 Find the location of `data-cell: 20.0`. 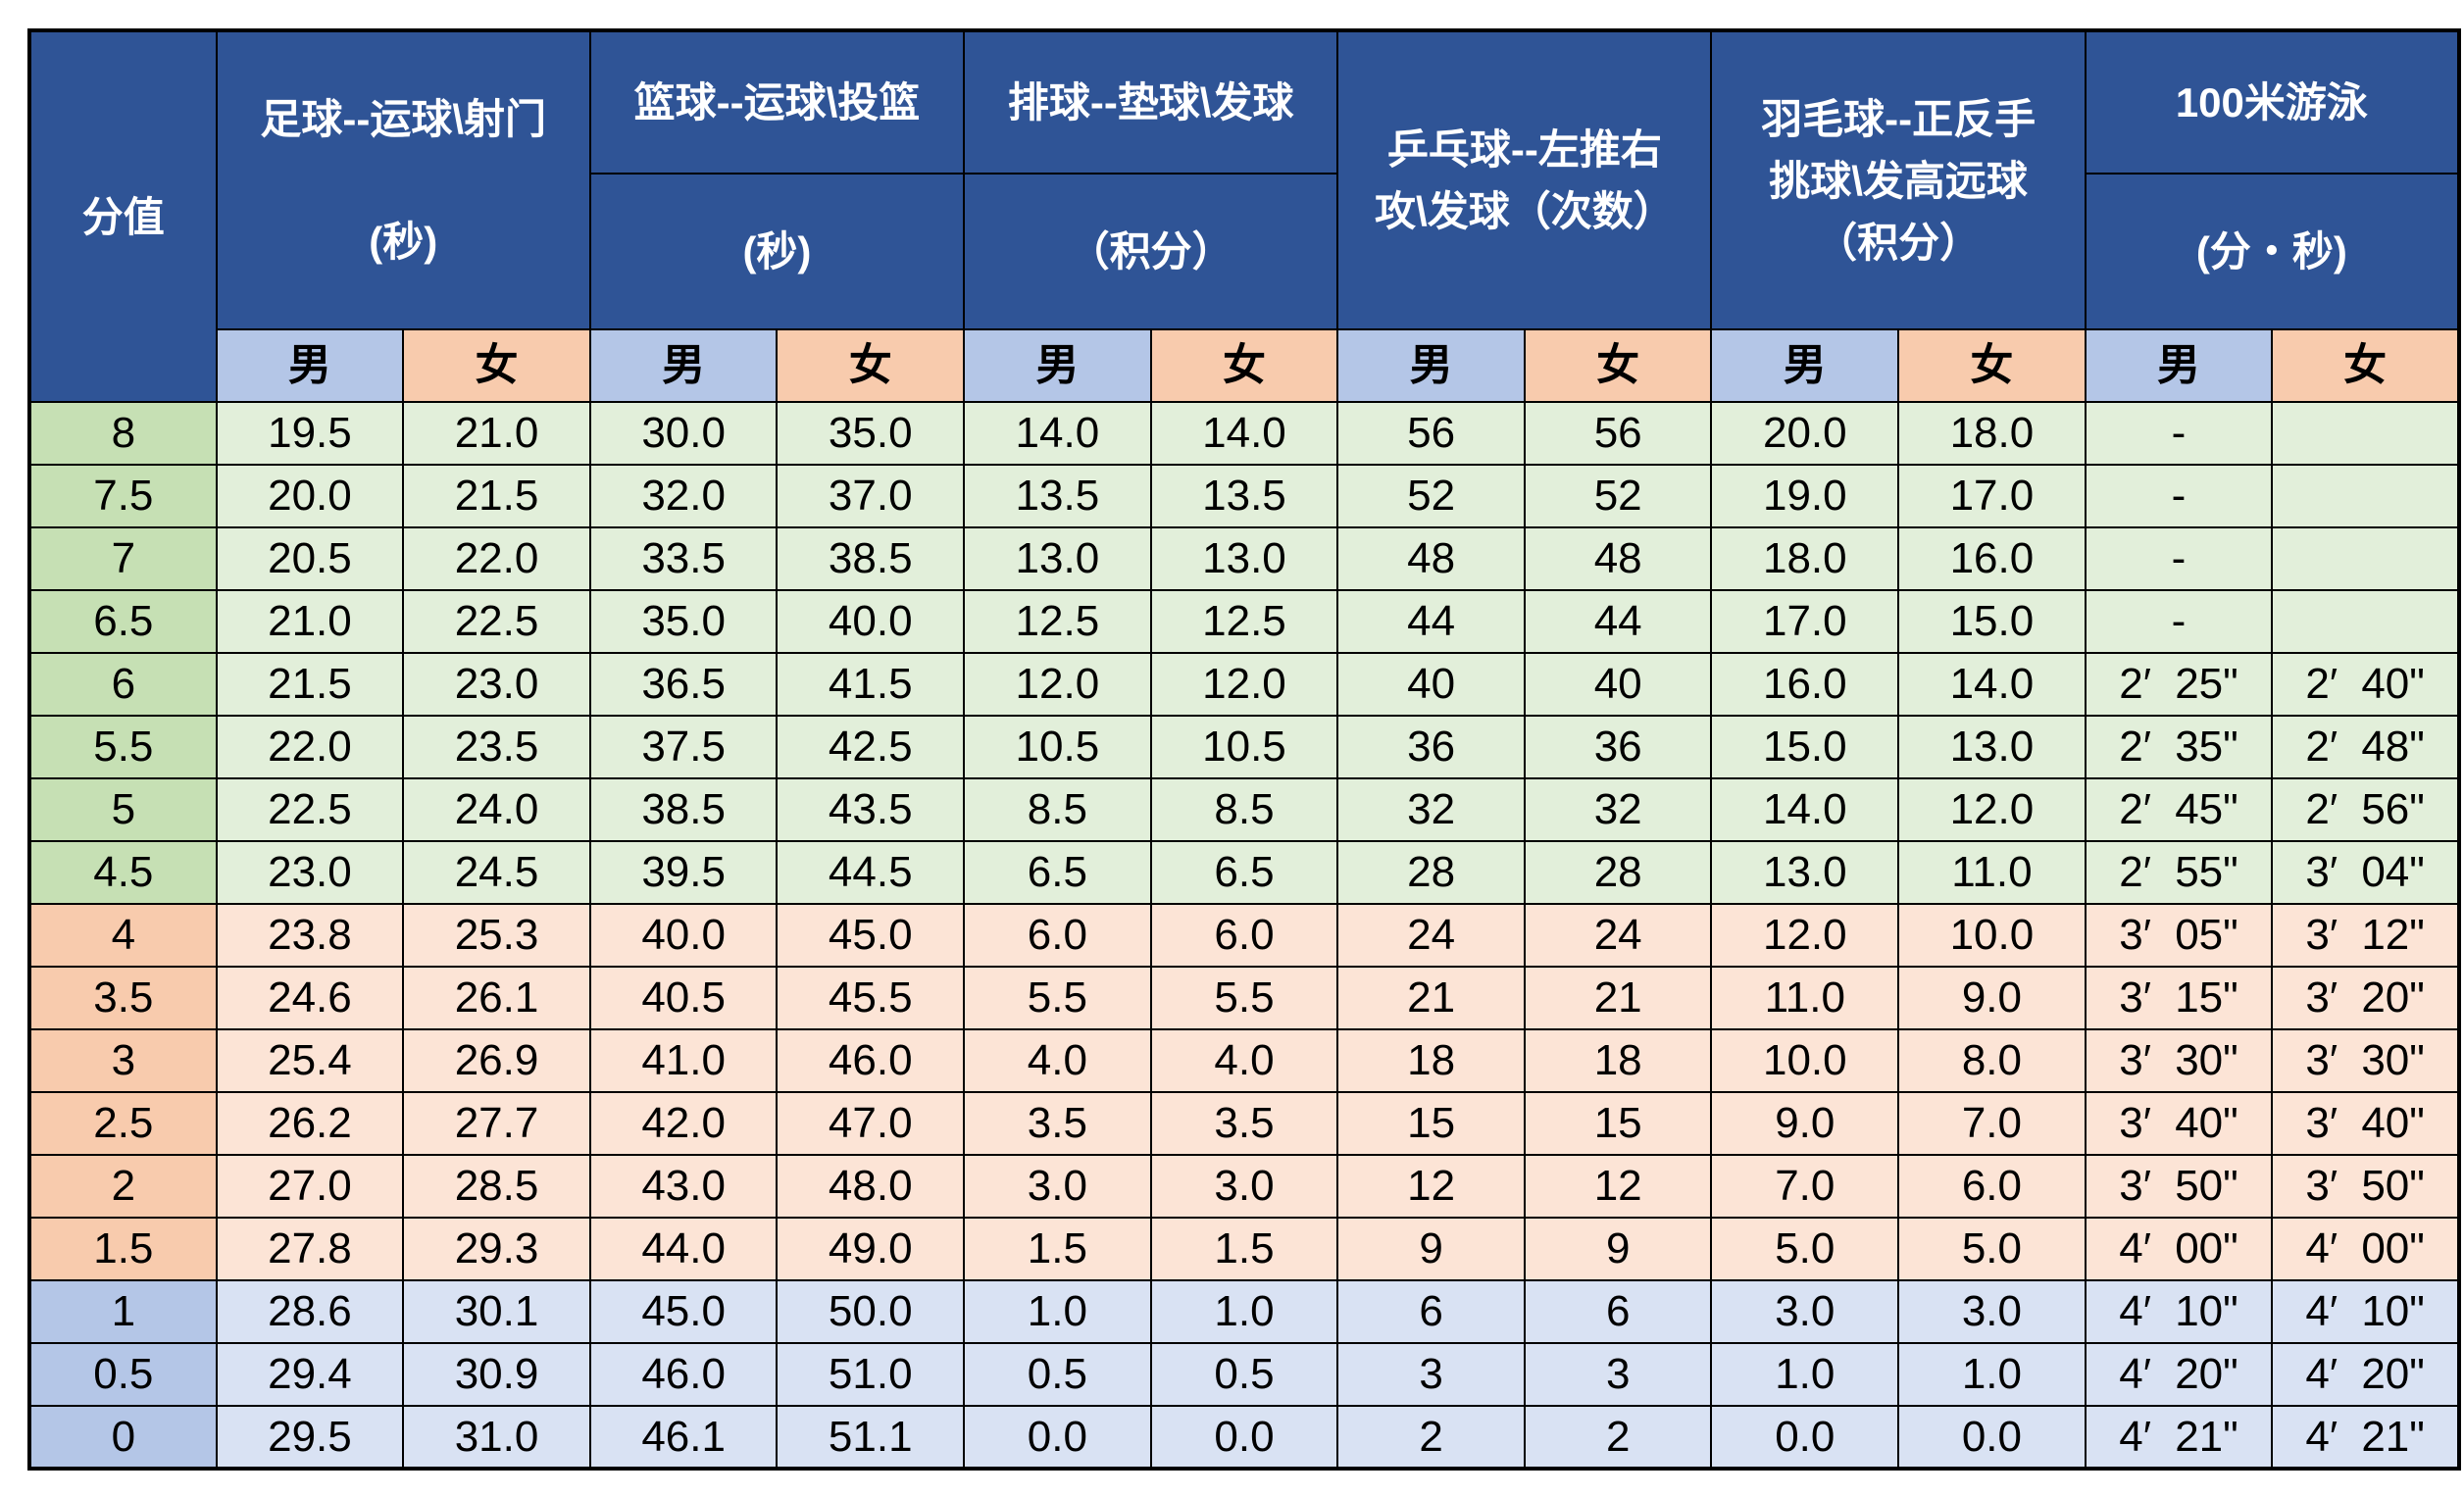

data-cell: 20.0 is located at coordinates (310, 496).